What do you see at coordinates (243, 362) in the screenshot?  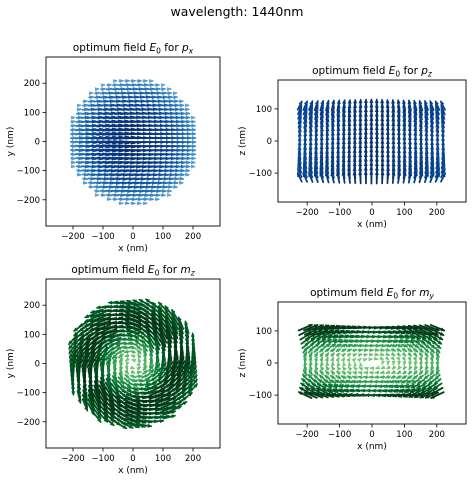 I see `y-axis-label: z (nm)` at bounding box center [243, 362].